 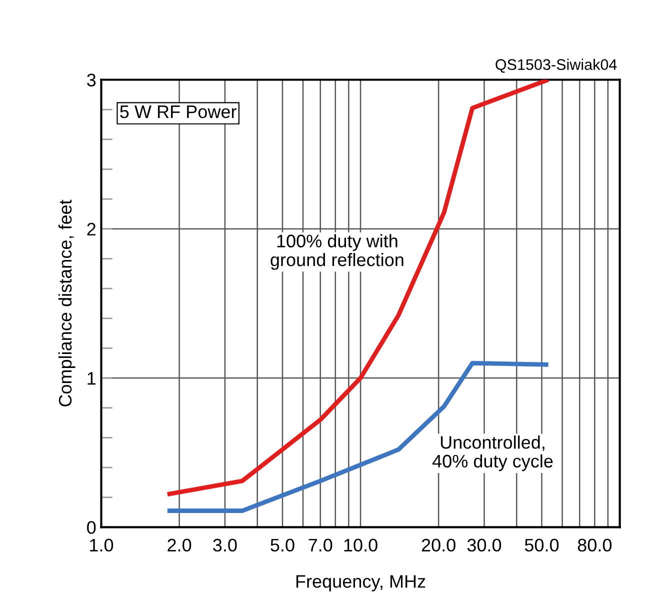 I want to click on y-tick-label: 2, so click(x=91, y=229).